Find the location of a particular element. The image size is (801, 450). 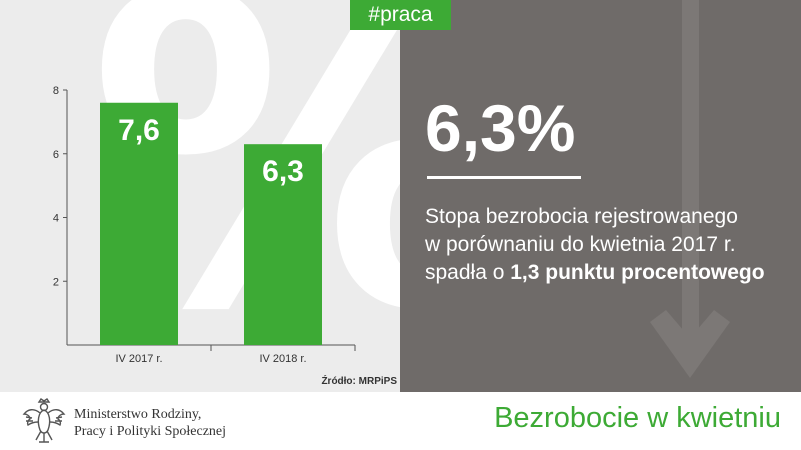

description-line-3: spadła o 1,3 punktu procentowego is located at coordinates (610, 273).